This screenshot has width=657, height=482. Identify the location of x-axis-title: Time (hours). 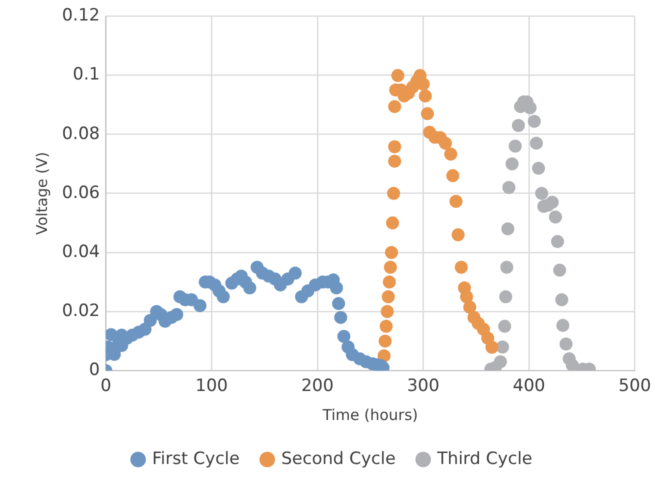
(370, 415).